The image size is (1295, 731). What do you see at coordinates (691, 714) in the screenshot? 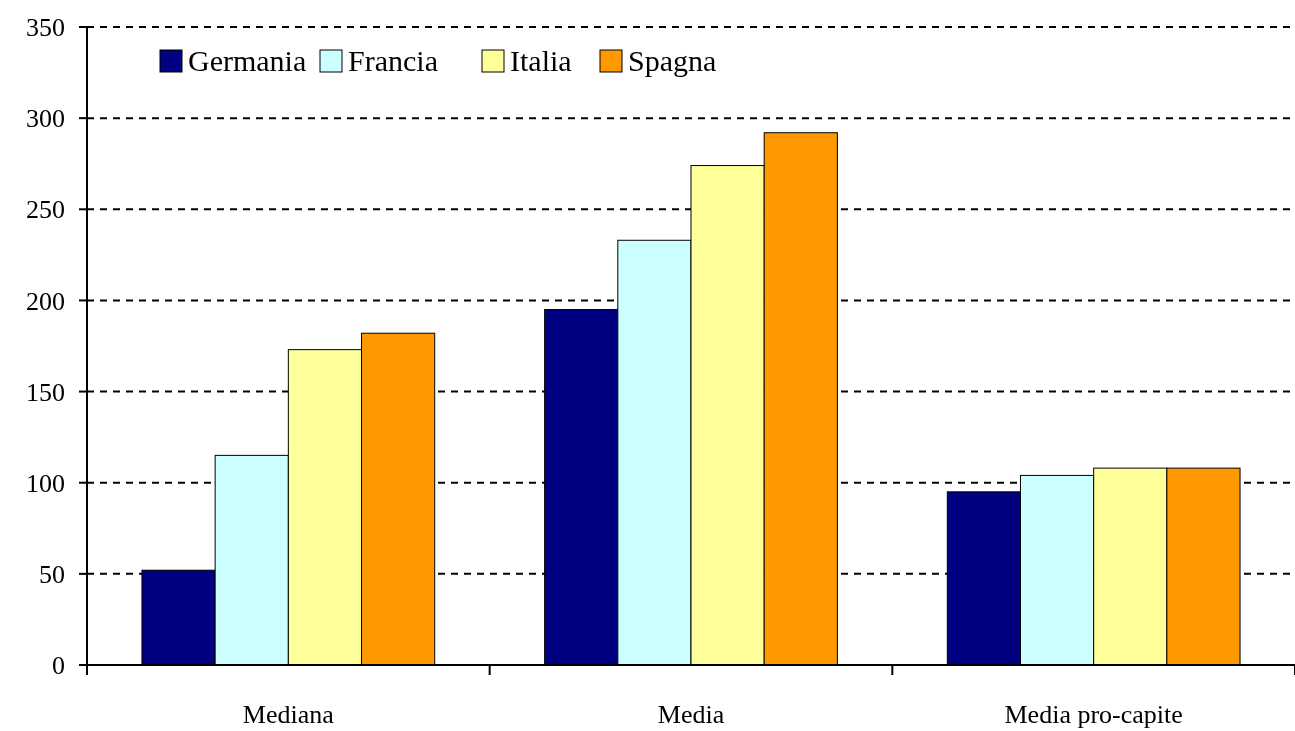
I see `x-tick-label: Media` at bounding box center [691, 714].